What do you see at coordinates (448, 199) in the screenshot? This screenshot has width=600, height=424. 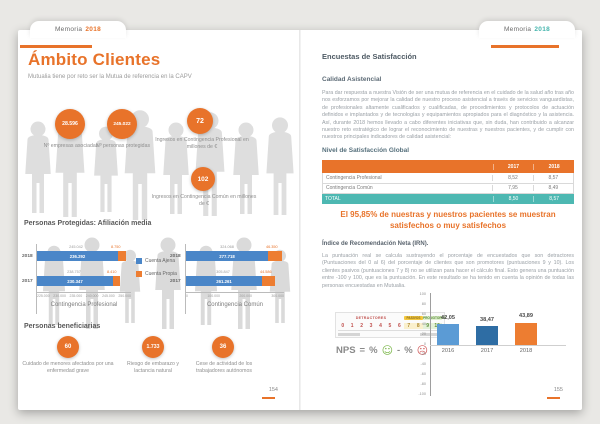 I see `table-total-row: TOTAL 8,50 8,57` at bounding box center [448, 199].